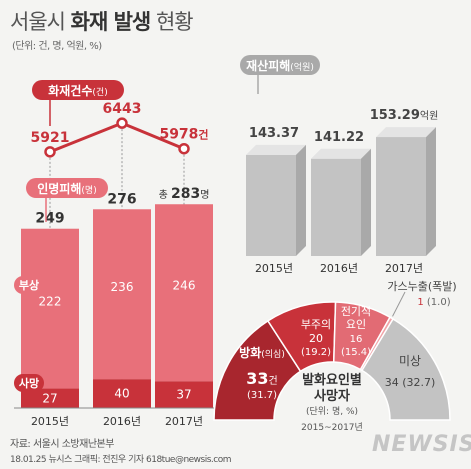  Describe the element at coordinates (332, 427) in the screenshot. I see `cause-period: 2015~2017년` at that location.